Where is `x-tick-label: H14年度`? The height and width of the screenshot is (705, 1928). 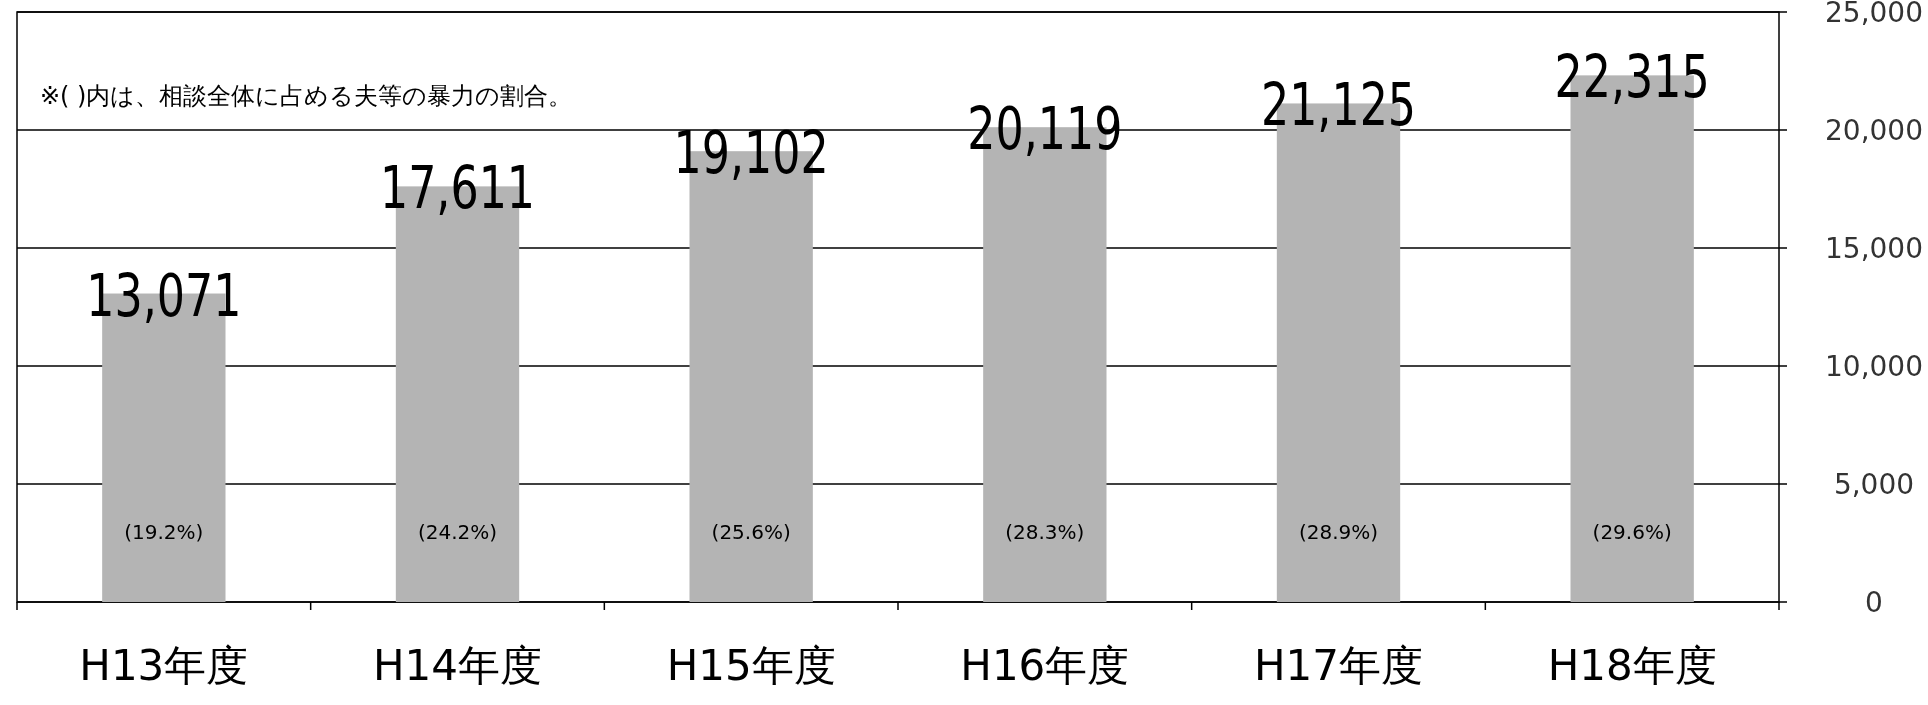
x-tick-label: H14年度 is located at coordinates (457, 665).